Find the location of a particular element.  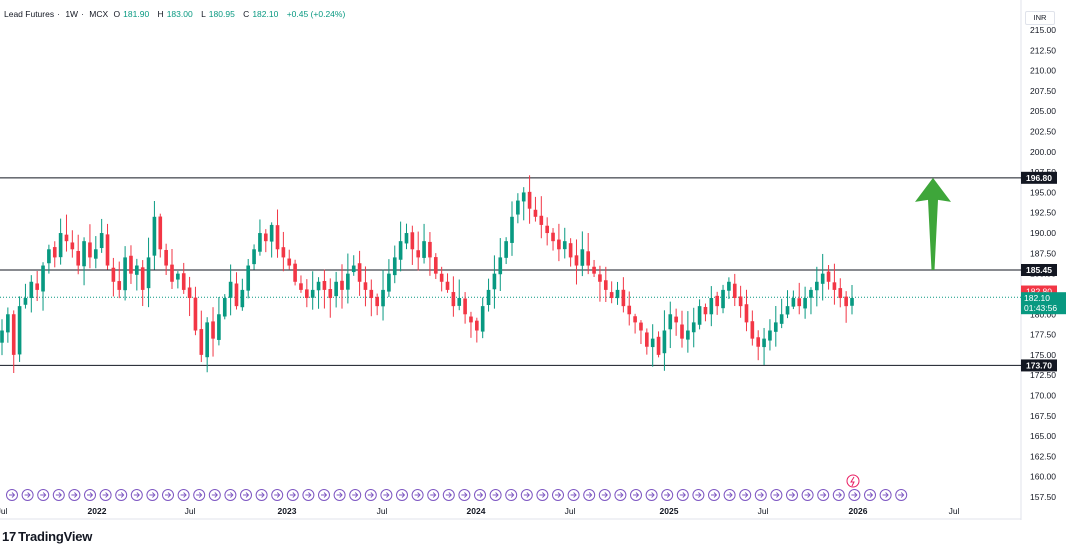

up-arrow-drawing is located at coordinates (933, 223).